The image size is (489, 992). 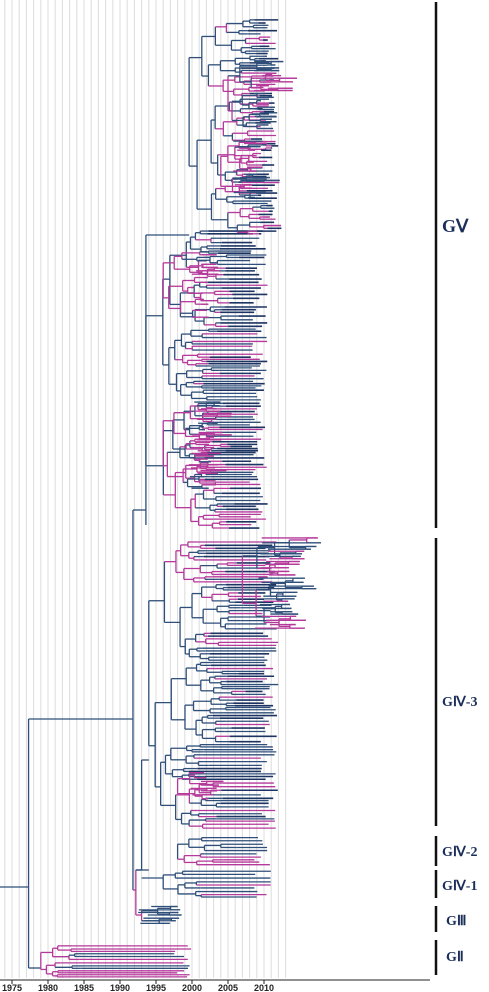 What do you see at coordinates (459, 886) in the screenshot?
I see `clade-label-giv1: GⅣ-1` at bounding box center [459, 886].